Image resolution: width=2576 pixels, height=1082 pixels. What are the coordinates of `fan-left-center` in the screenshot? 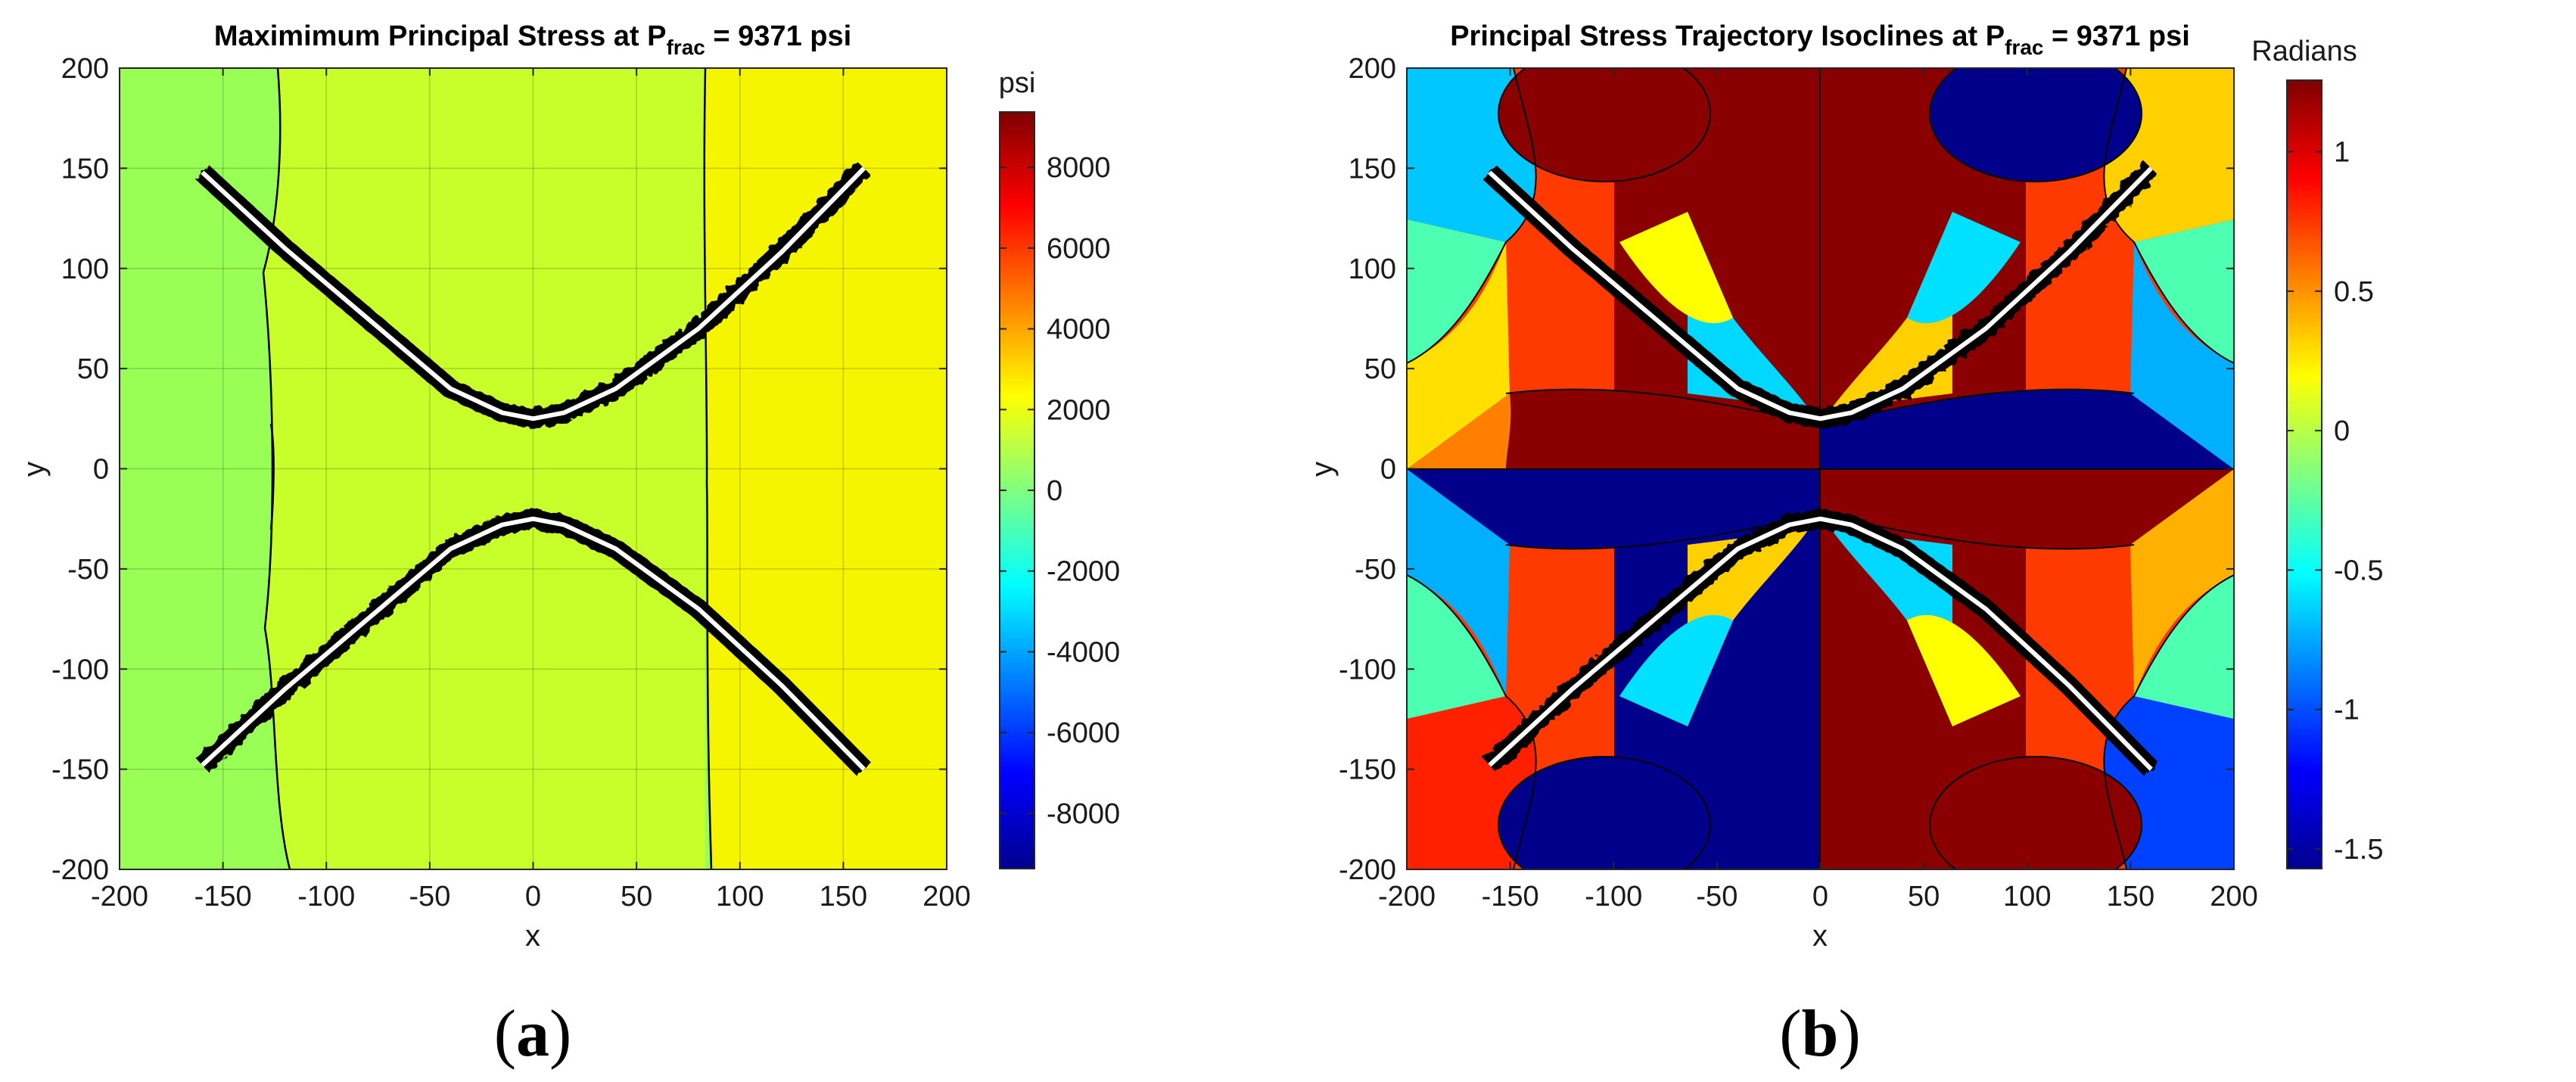 It's located at (1459, 431).